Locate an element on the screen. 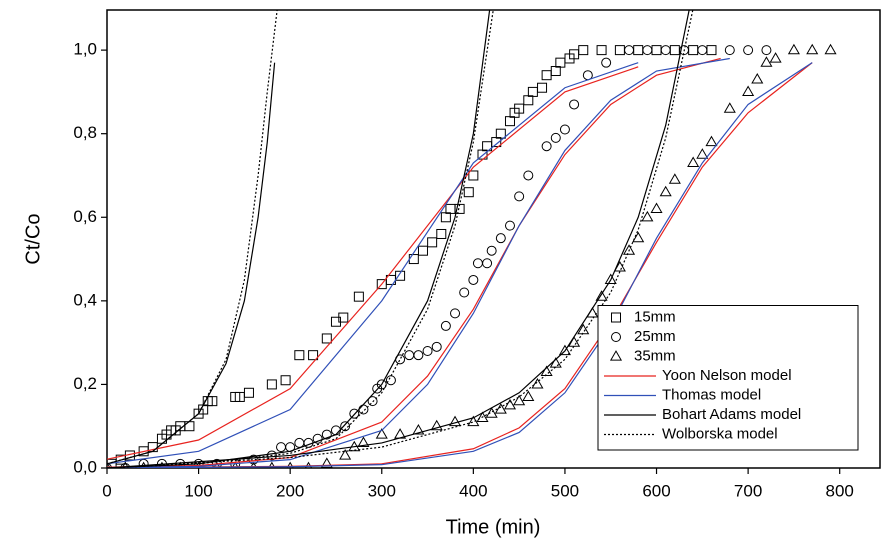 The width and height of the screenshot is (888, 547). y-tick-label: 0,4 is located at coordinates (85, 299).